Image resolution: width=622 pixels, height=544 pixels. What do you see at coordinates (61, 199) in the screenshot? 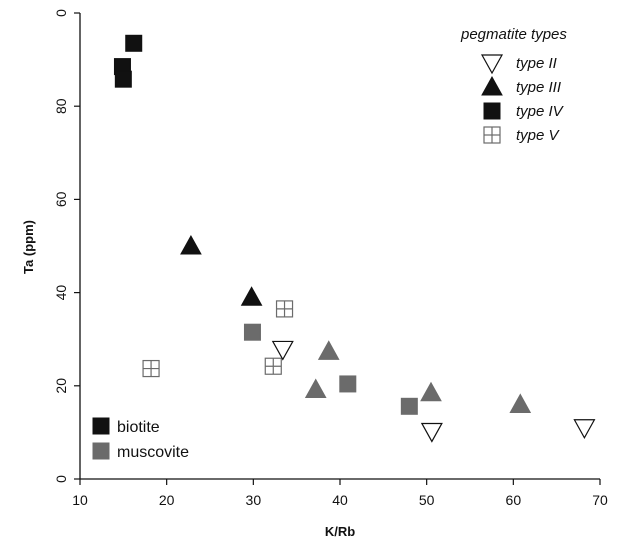
I see `y-tick-label: 60` at bounding box center [61, 199].